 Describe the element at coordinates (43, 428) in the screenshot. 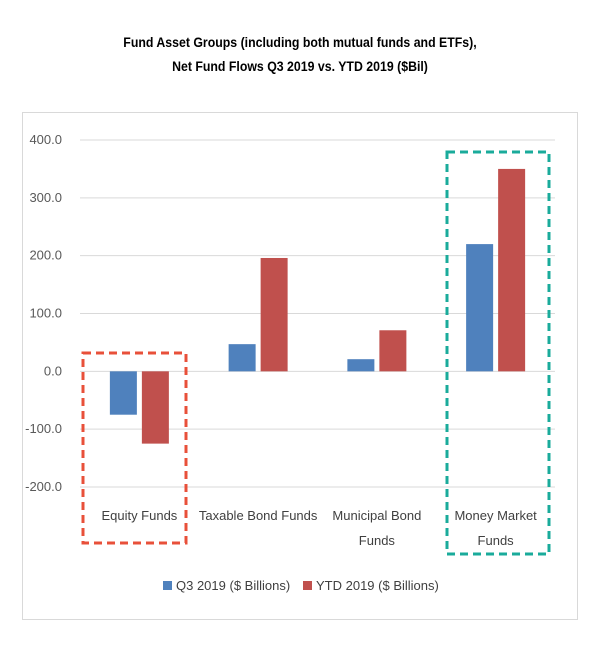

I see `y-tick-label: -100.0` at that location.